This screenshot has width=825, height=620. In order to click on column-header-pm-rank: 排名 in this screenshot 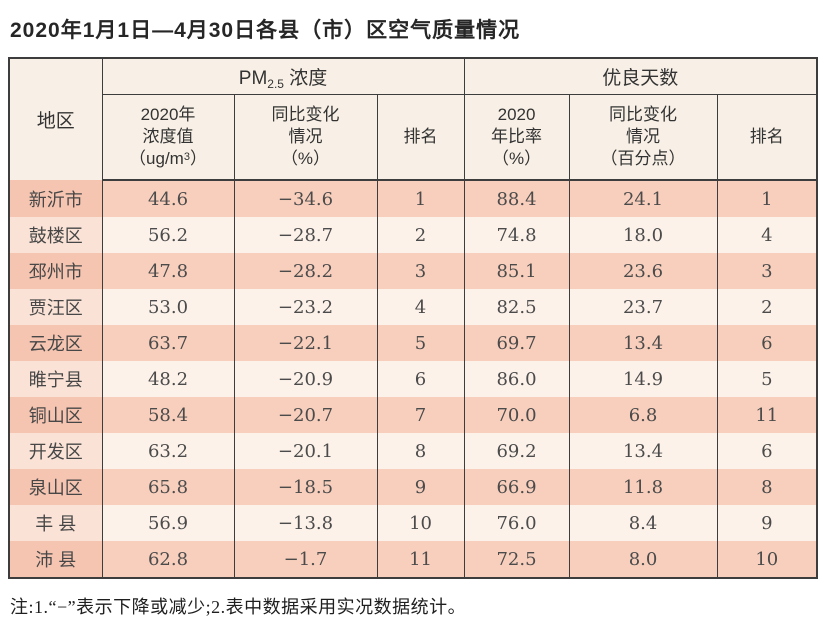, I will do `click(420, 137)`.